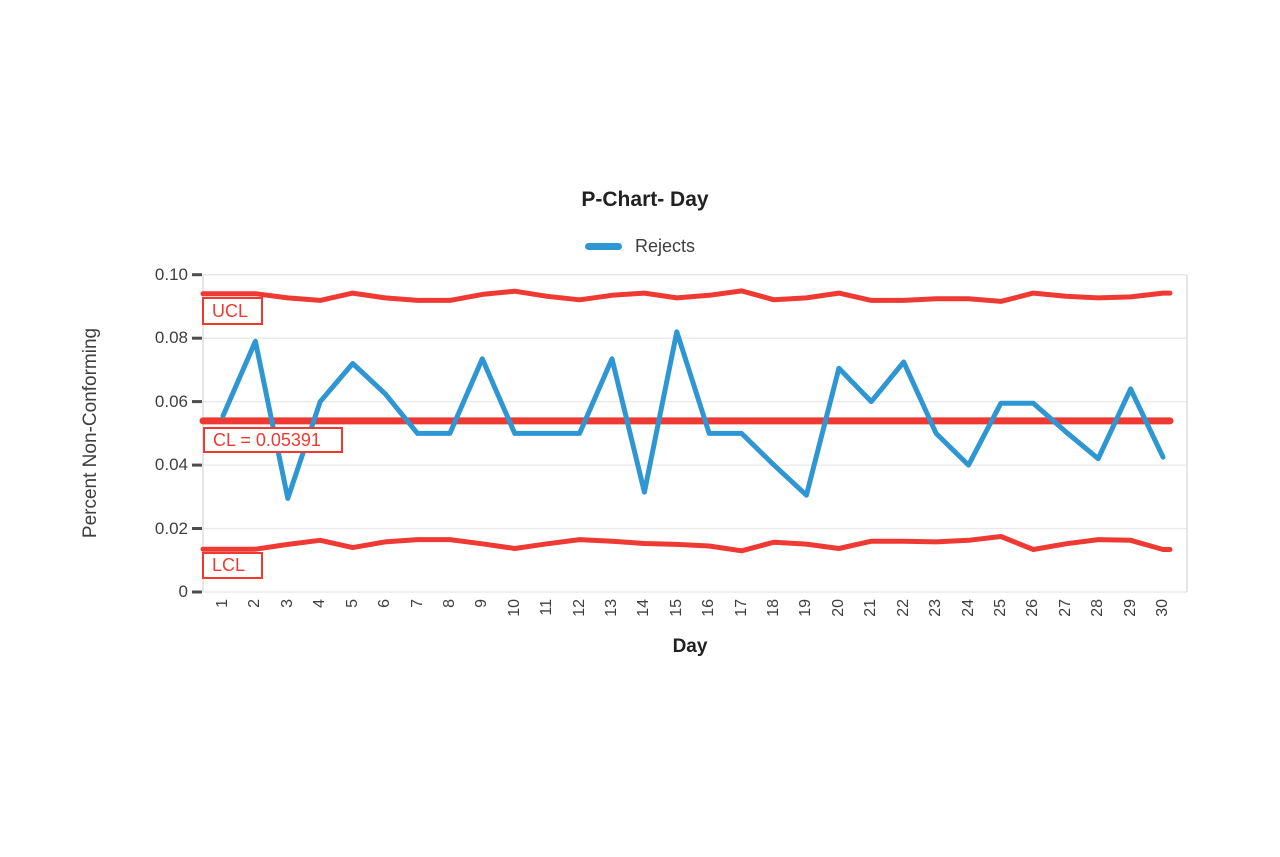 This screenshot has width=1280, height=857. What do you see at coordinates (171, 274) in the screenshot?
I see `y-tick-label: 0.10` at bounding box center [171, 274].